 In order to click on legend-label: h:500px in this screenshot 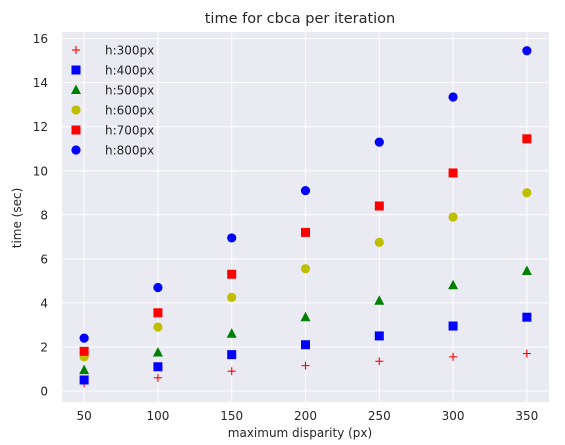, I will do `click(129, 91)`.